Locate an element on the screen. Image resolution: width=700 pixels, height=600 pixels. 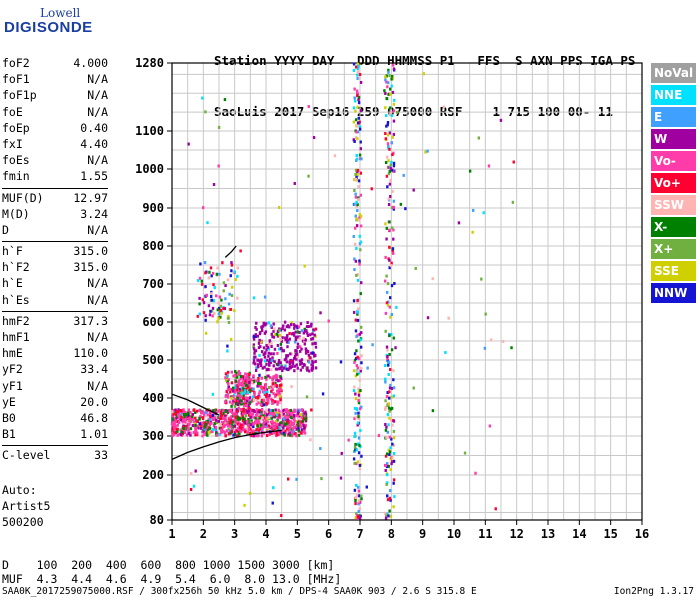
x-tick-label: 14 is located at coordinates (579, 534).